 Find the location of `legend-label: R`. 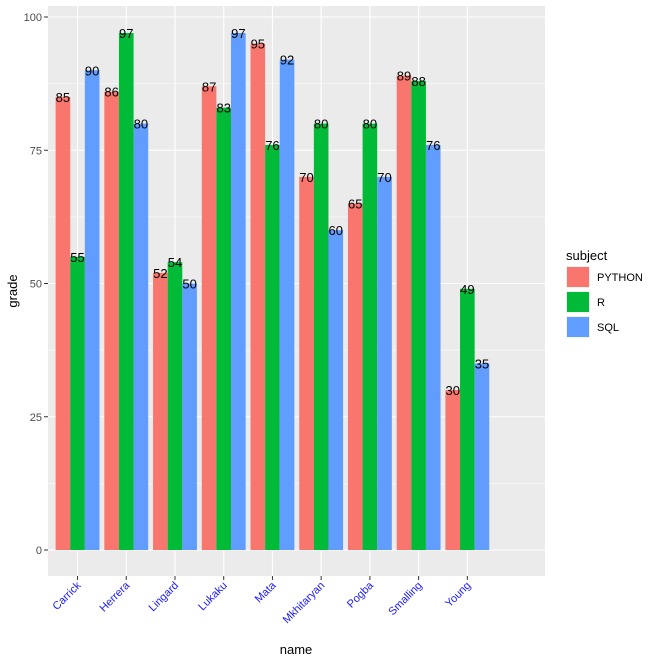

legend-label: R is located at coordinates (601, 303).